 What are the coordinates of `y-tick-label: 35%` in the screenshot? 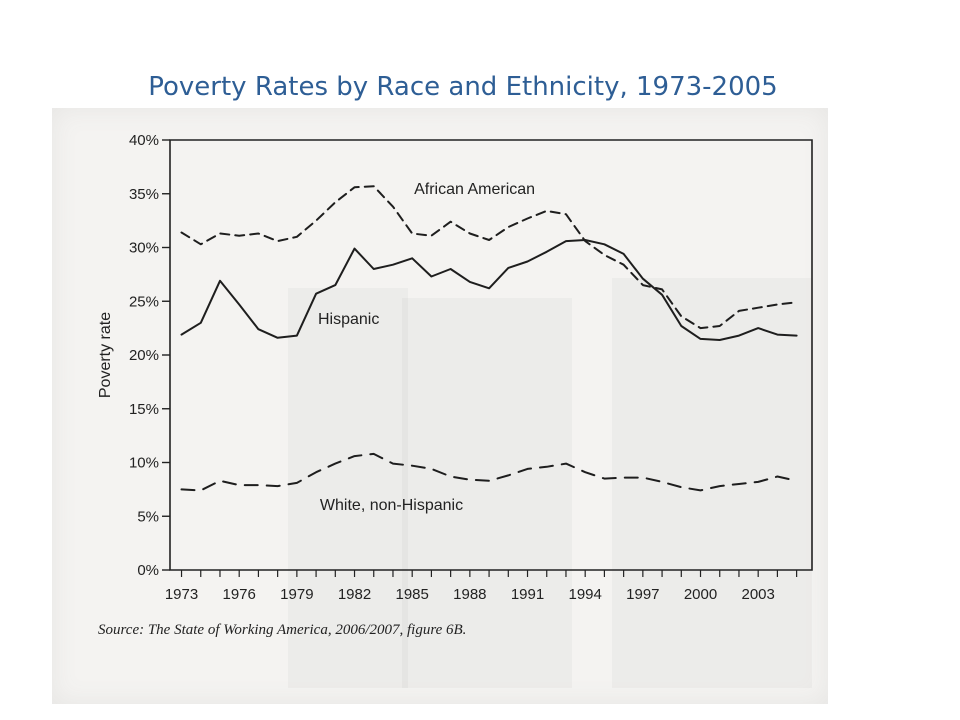 It's located at (144, 194).